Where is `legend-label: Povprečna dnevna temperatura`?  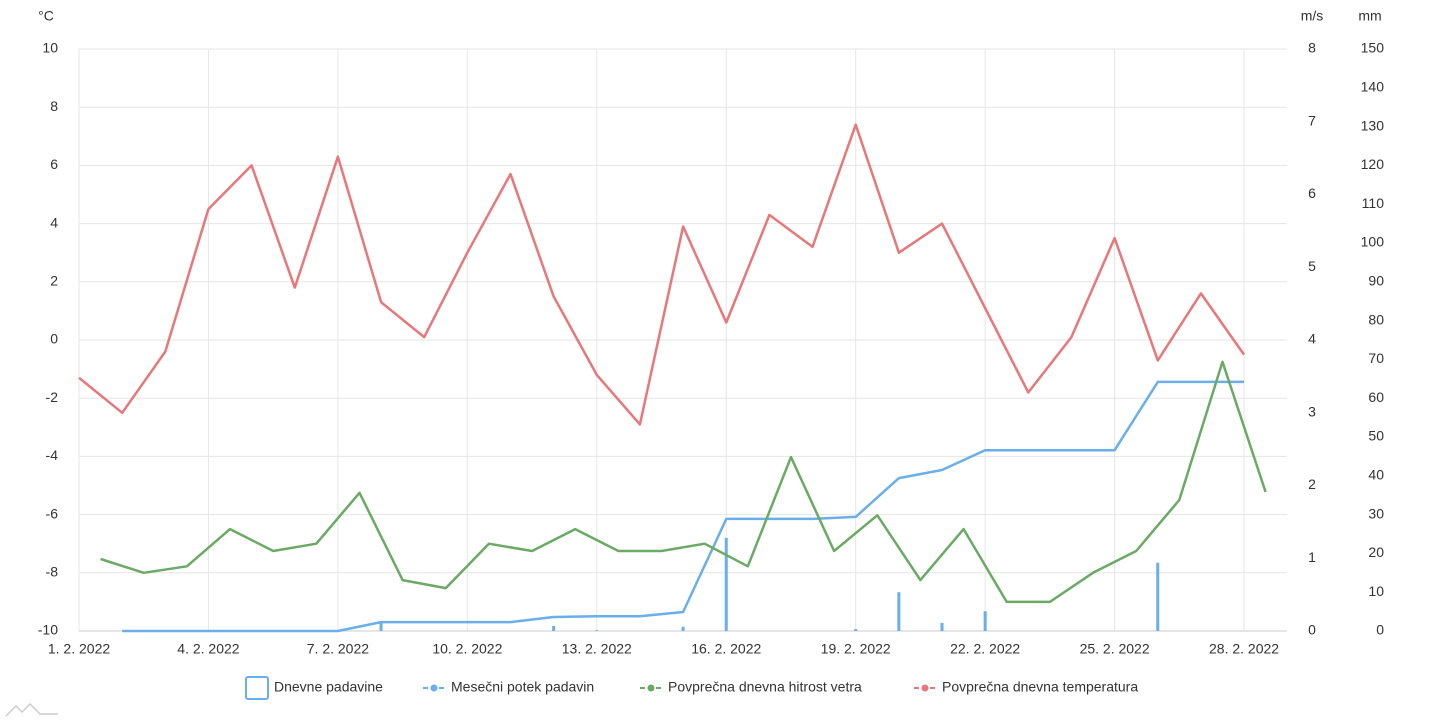 legend-label: Povprečna dnevna temperatura is located at coordinates (1040, 687).